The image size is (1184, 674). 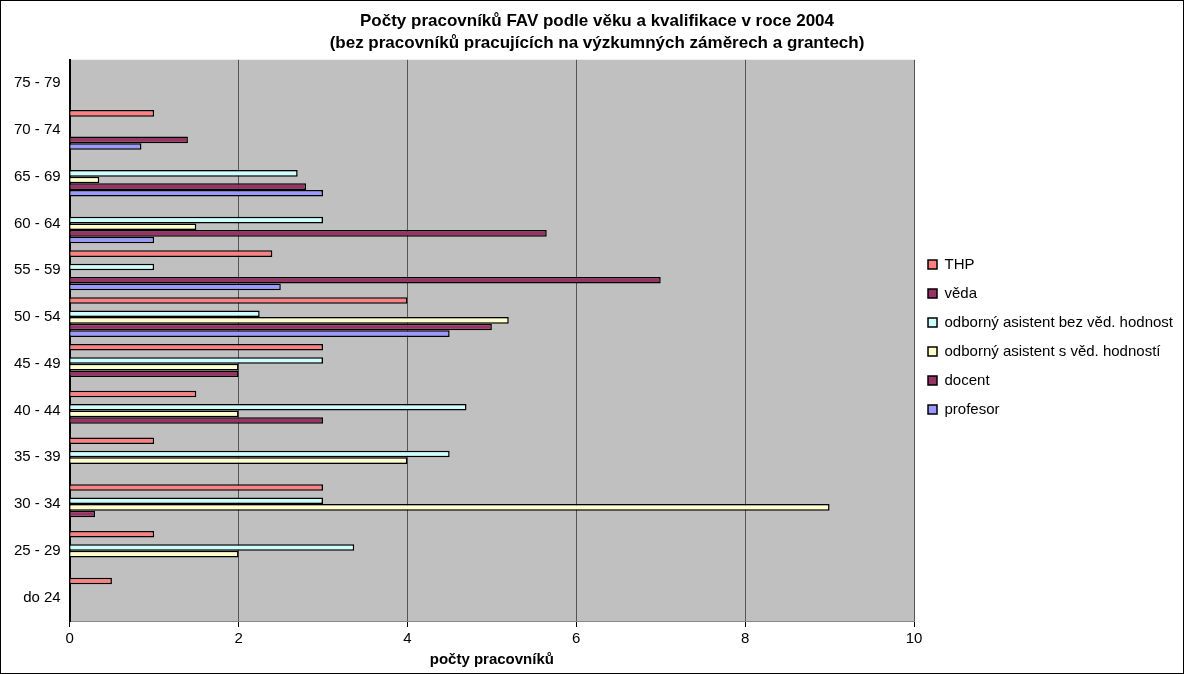 I want to click on legend-label: věda, so click(x=961, y=292).